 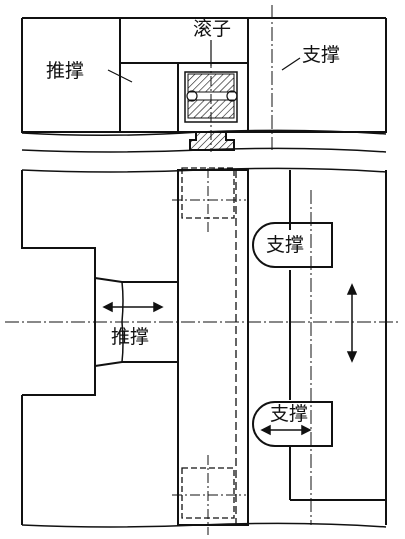 What do you see at coordinates (338, 335) in the screenshot?
I see `right-frame-bottom` at bounding box center [338, 335].